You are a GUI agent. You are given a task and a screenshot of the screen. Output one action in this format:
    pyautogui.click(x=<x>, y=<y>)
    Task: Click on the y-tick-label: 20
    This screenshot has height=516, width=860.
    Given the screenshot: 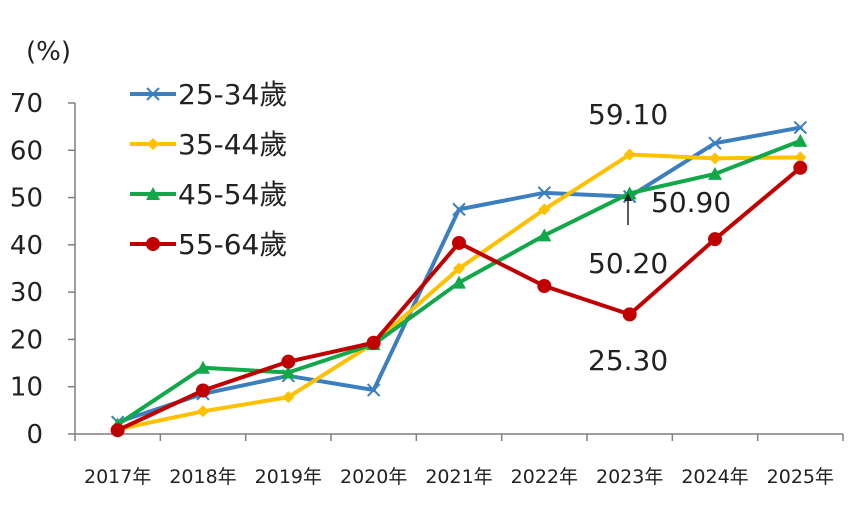 What is the action you would take?
    pyautogui.click(x=26, y=340)
    